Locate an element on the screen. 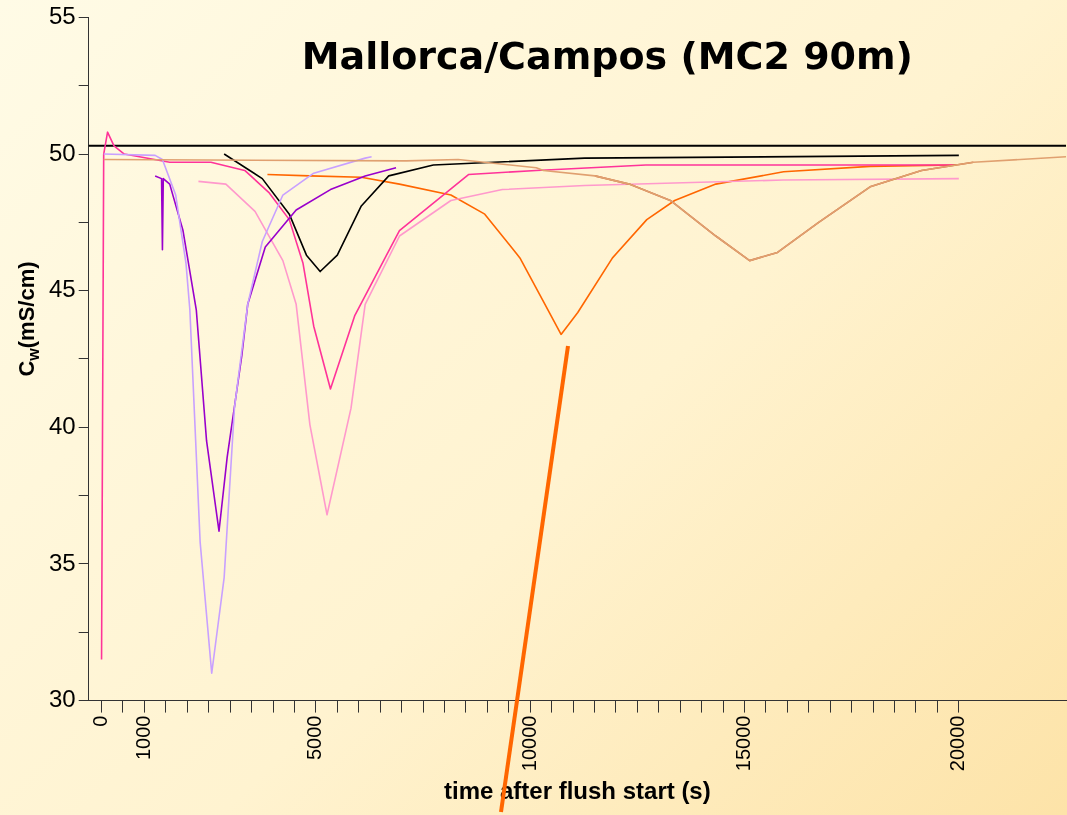  y-tick-label: 40 is located at coordinates (62, 425).